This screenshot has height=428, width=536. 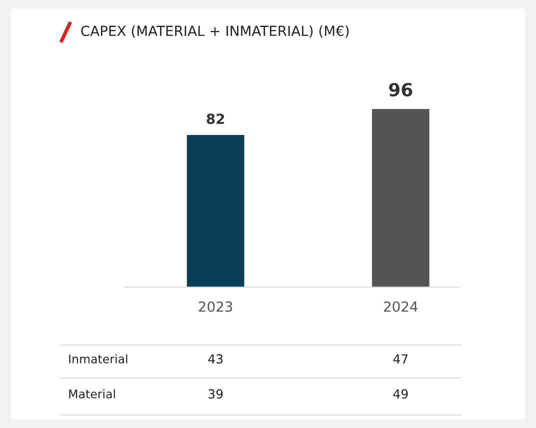 What do you see at coordinates (215, 394) in the screenshot?
I see `text: 39` at bounding box center [215, 394].